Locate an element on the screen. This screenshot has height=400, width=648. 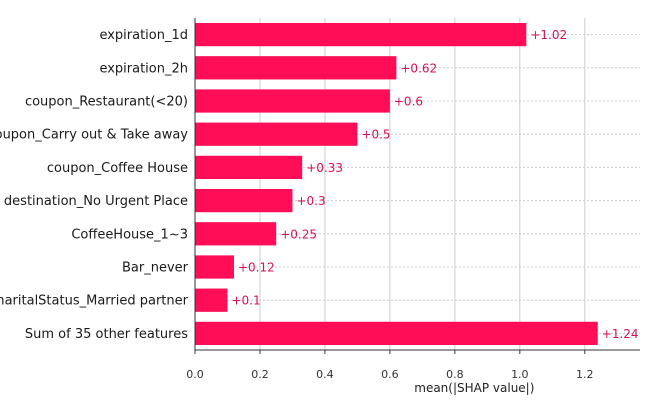
category-label: coupon_Carry out & Take away is located at coordinates (94, 135).